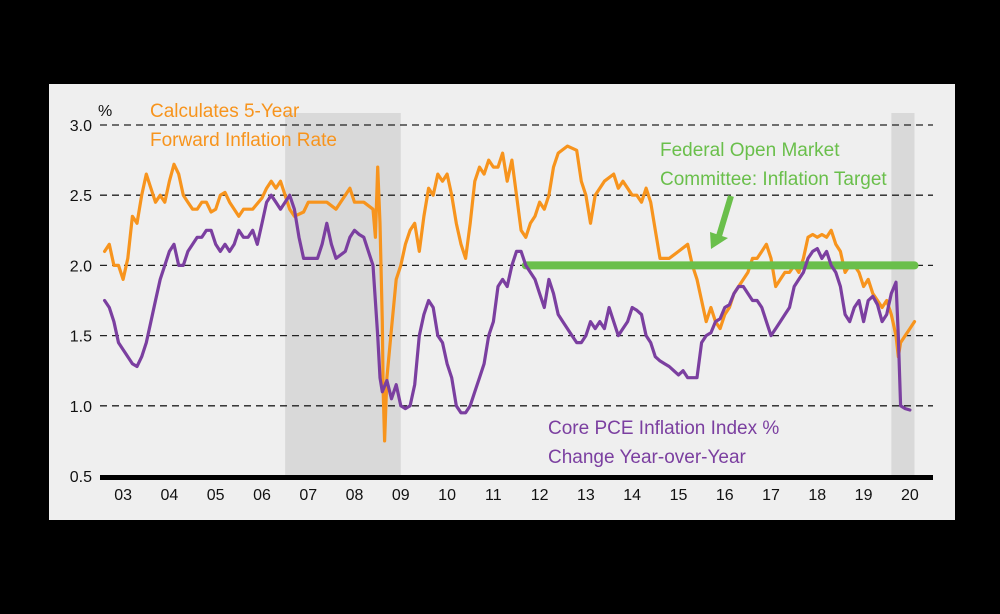 This screenshot has width=1000, height=614. What do you see at coordinates (679, 495) in the screenshot?
I see `x-tick-label: 15` at bounding box center [679, 495].